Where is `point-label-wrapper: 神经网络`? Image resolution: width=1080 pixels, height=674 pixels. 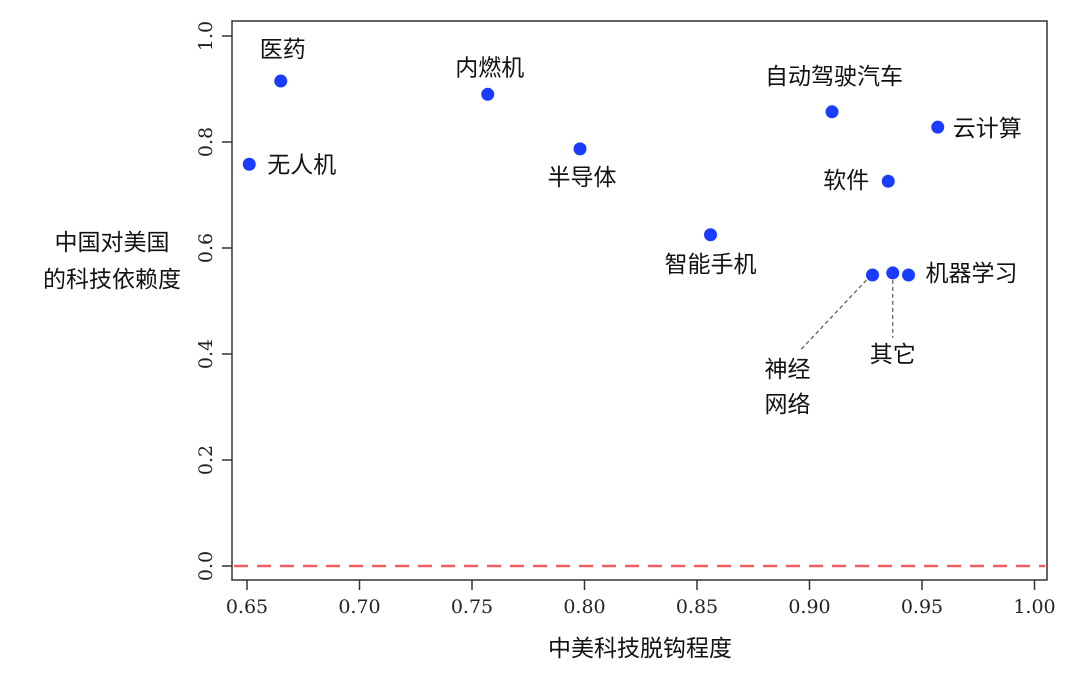 point-label-wrapper: 神经网络 is located at coordinates (787, 388).